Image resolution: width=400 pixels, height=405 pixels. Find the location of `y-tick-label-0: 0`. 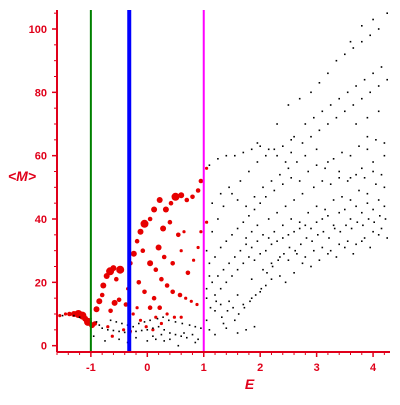

y-tick-label-0: 0 is located at coordinates (44, 347).